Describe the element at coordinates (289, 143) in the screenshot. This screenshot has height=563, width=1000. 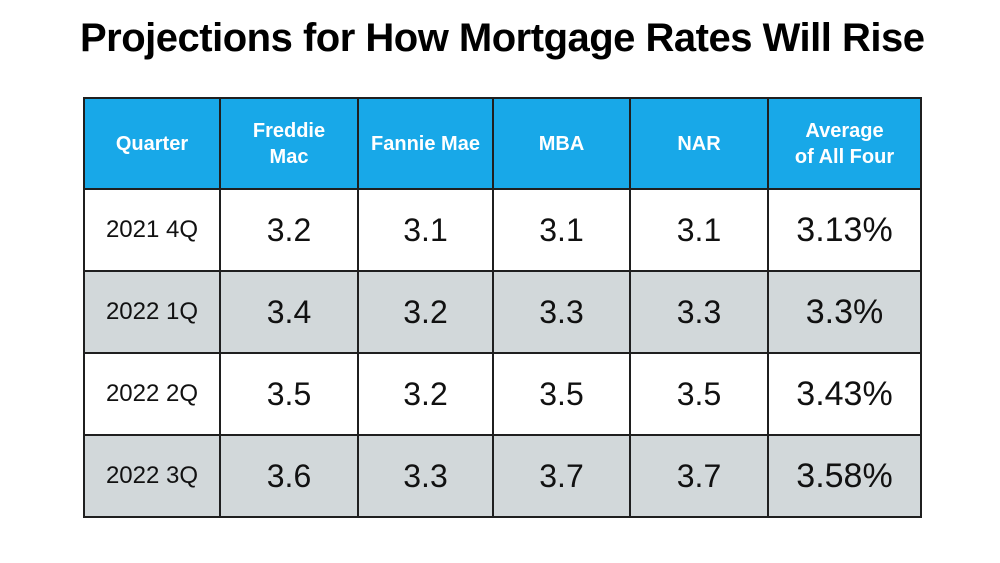
I see `column-header-freddie-mac: Freddie Mac` at that location.